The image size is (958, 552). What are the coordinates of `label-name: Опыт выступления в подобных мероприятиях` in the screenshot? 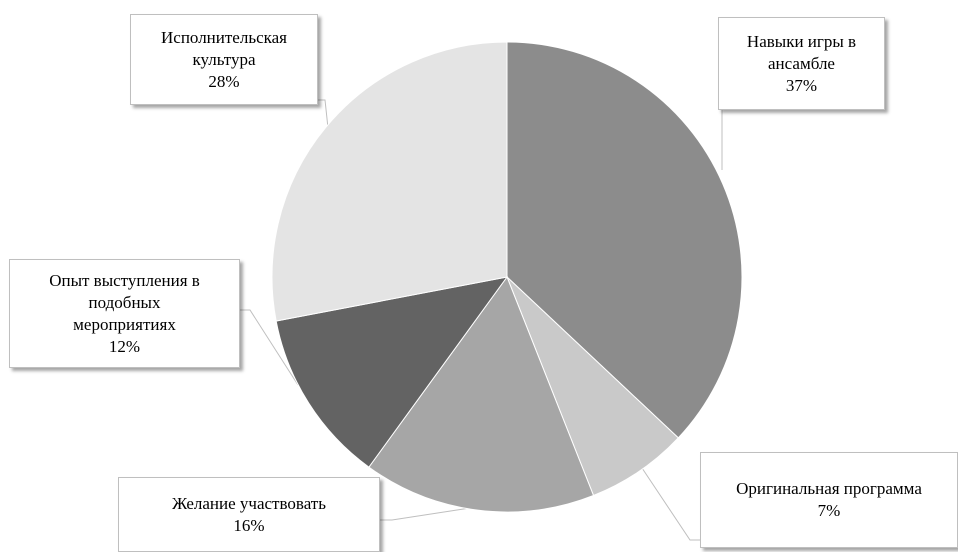 It's located at (124, 302).